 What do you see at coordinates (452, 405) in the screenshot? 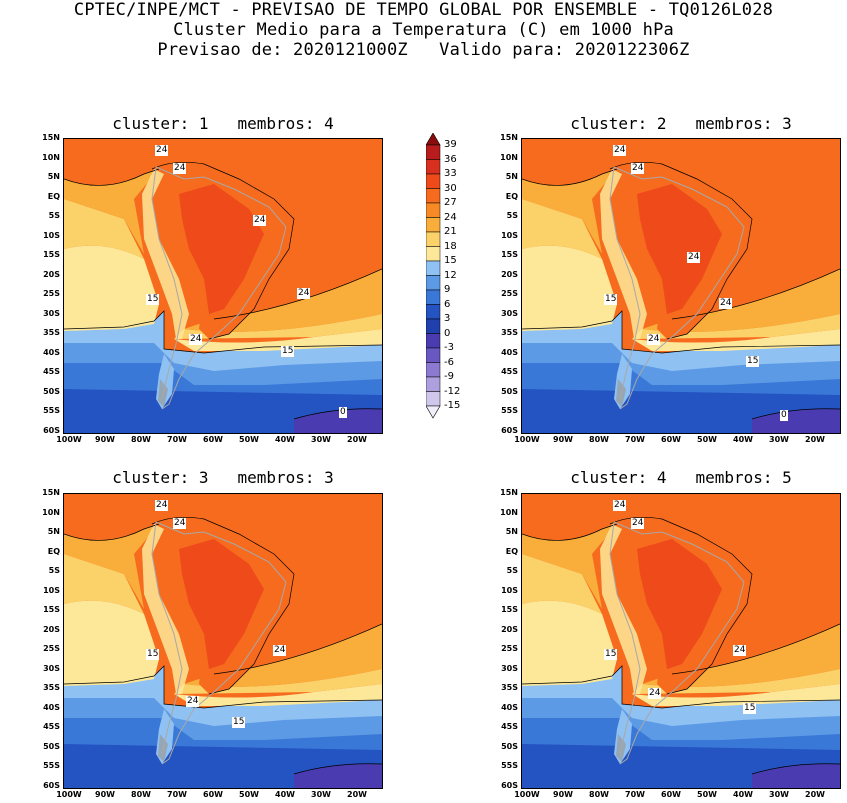
I see `colorbar-label: -15` at bounding box center [452, 405].